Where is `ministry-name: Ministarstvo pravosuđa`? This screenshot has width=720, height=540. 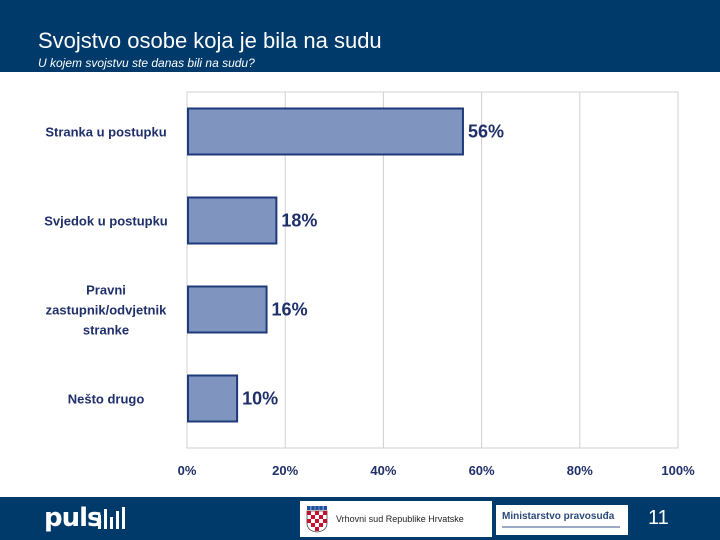
ministry-name: Ministarstvo pravosuđa is located at coordinates (558, 516).